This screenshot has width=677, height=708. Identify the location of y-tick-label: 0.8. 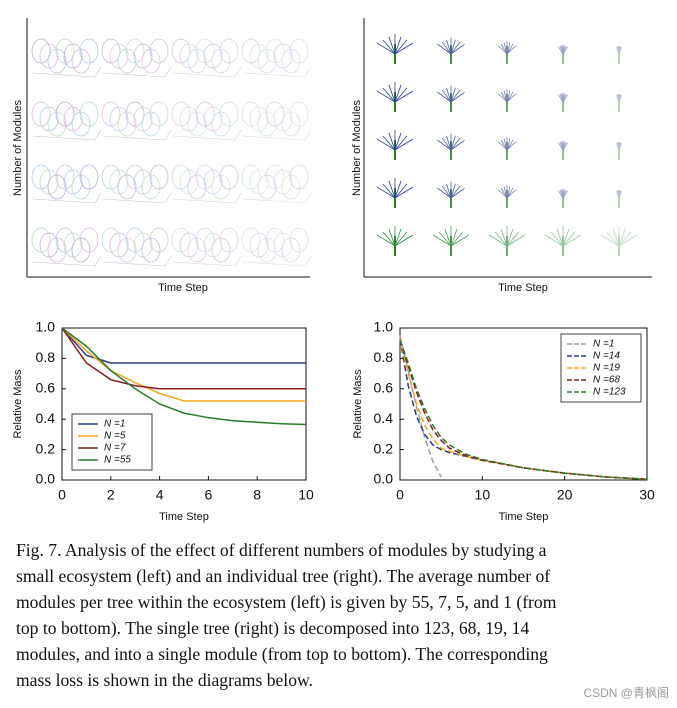
(384, 357).